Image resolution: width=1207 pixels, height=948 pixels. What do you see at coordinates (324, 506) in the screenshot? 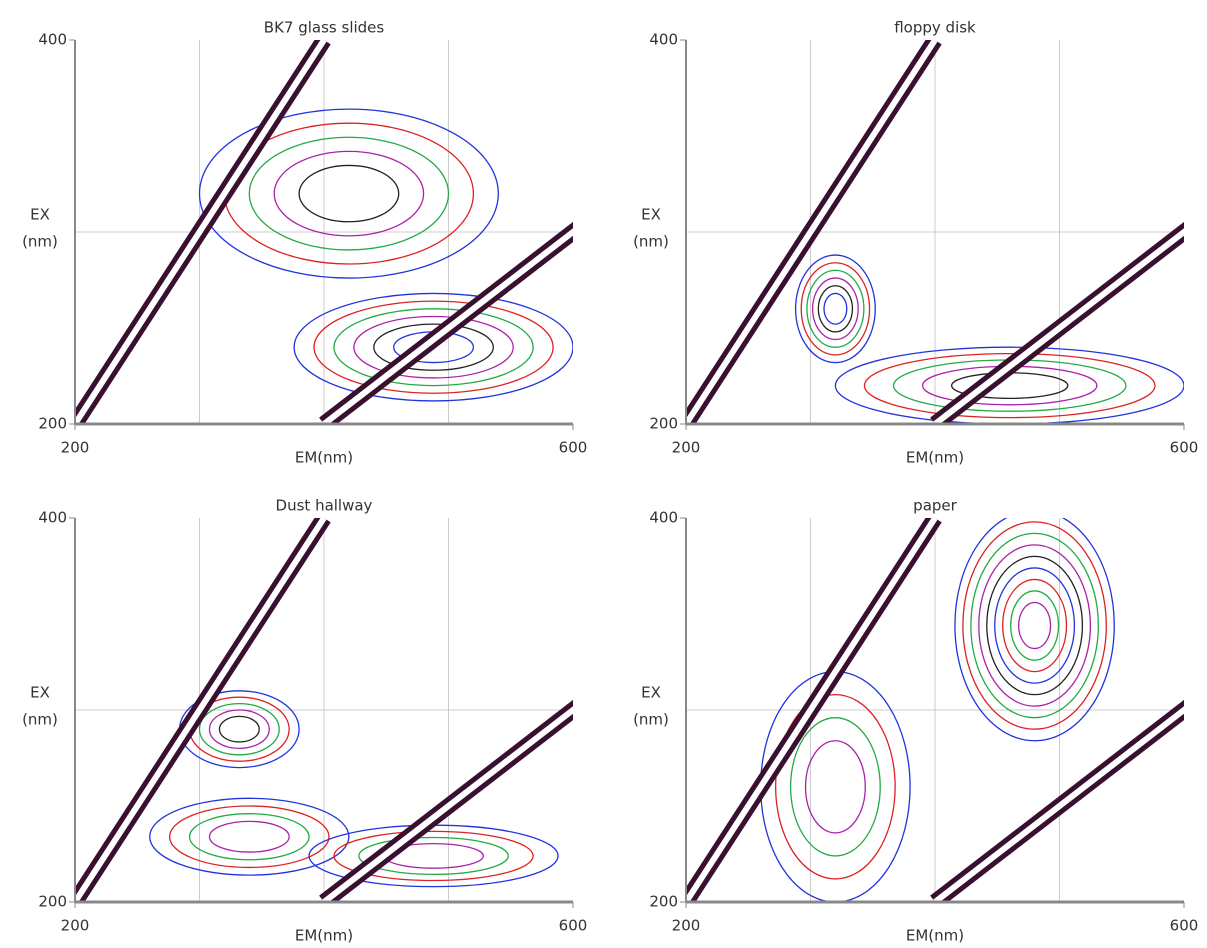
I see `chart-title: Dust hallway` at bounding box center [324, 506].